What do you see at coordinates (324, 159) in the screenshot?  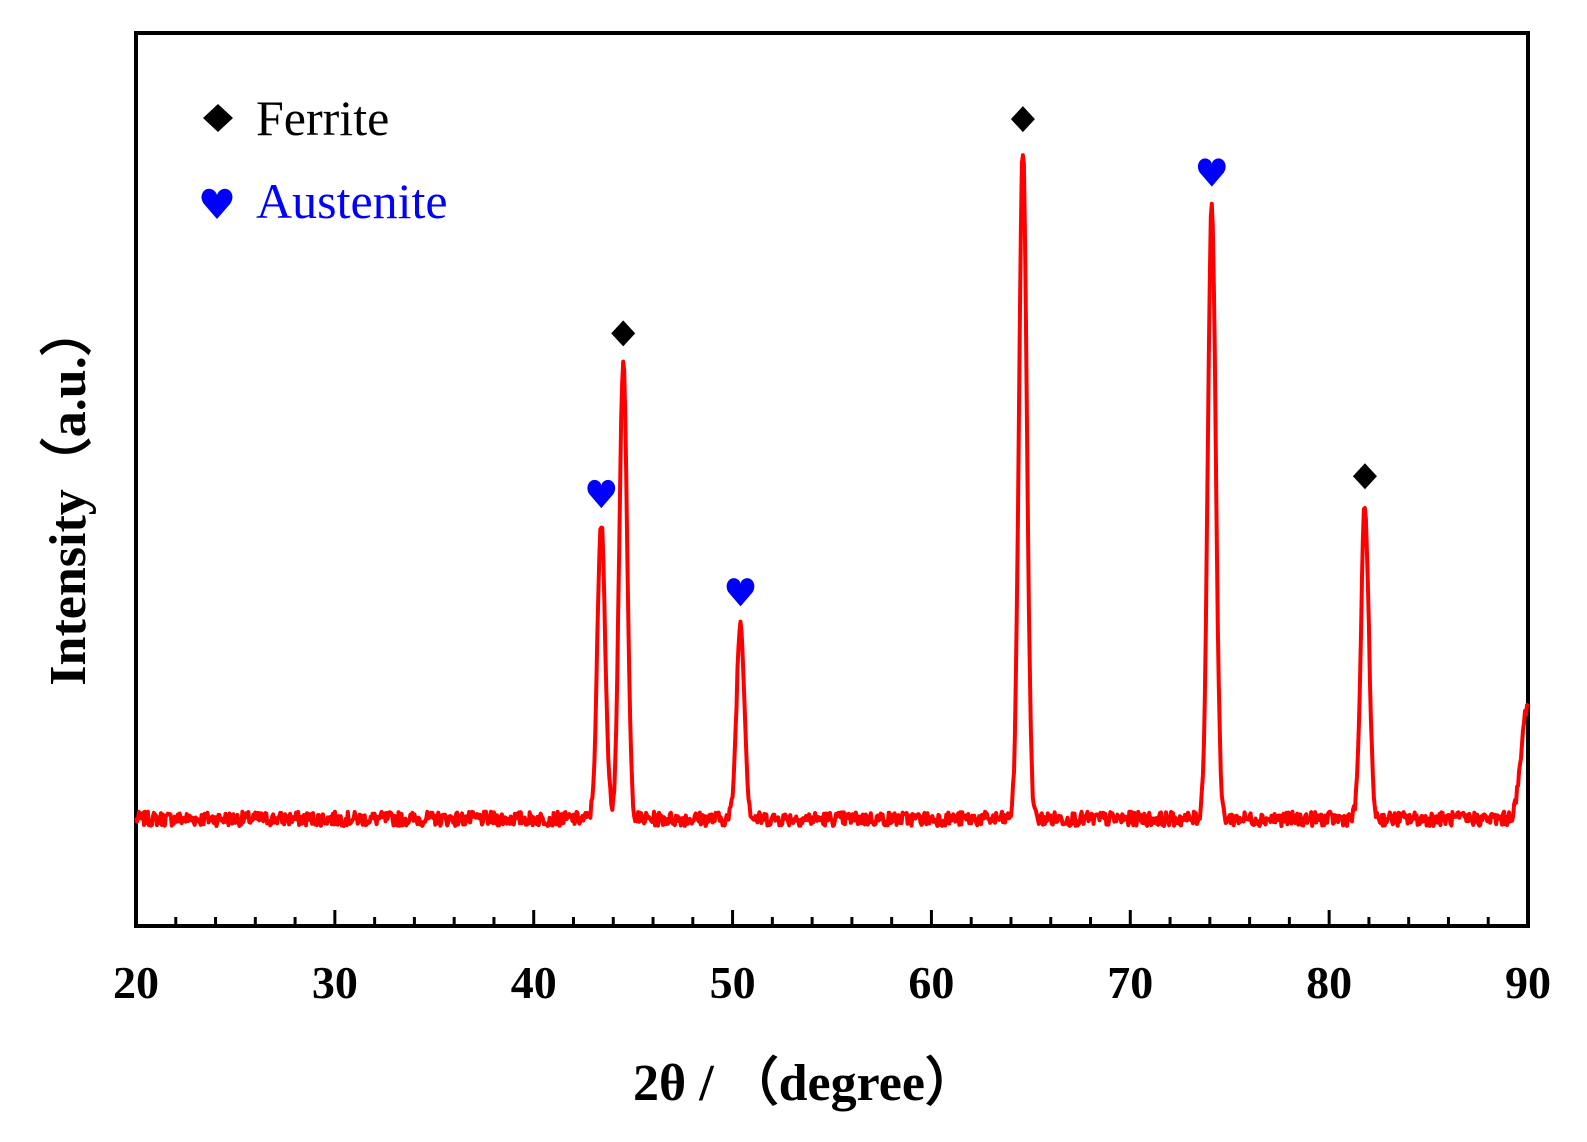 I see `legend: Ferrite Austenite` at bounding box center [324, 159].